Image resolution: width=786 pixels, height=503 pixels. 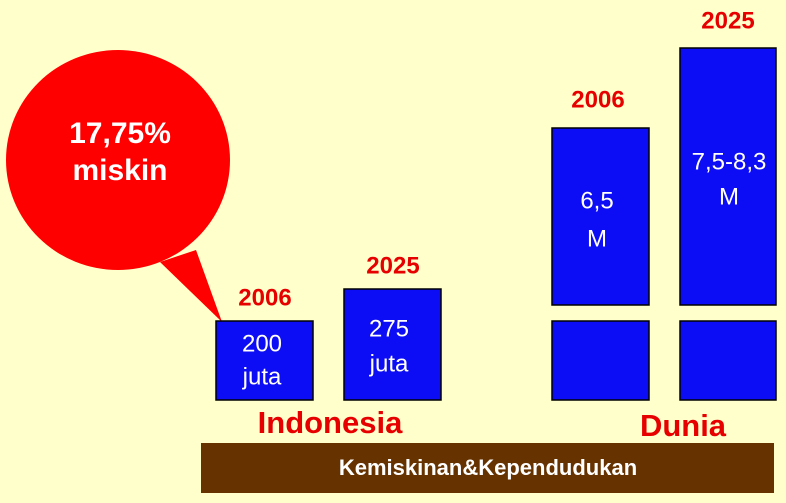 I want to click on callout-text: 17,75%, so click(x=120, y=133).